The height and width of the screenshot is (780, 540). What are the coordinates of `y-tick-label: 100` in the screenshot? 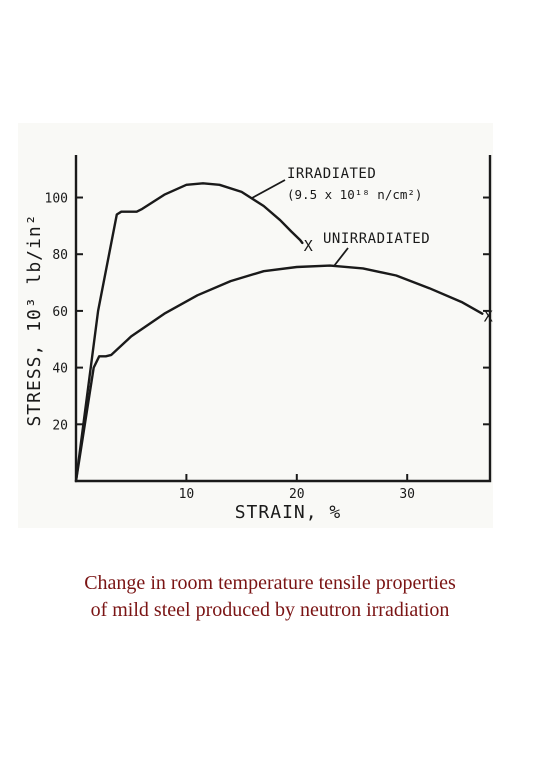 It's located at (56, 199).